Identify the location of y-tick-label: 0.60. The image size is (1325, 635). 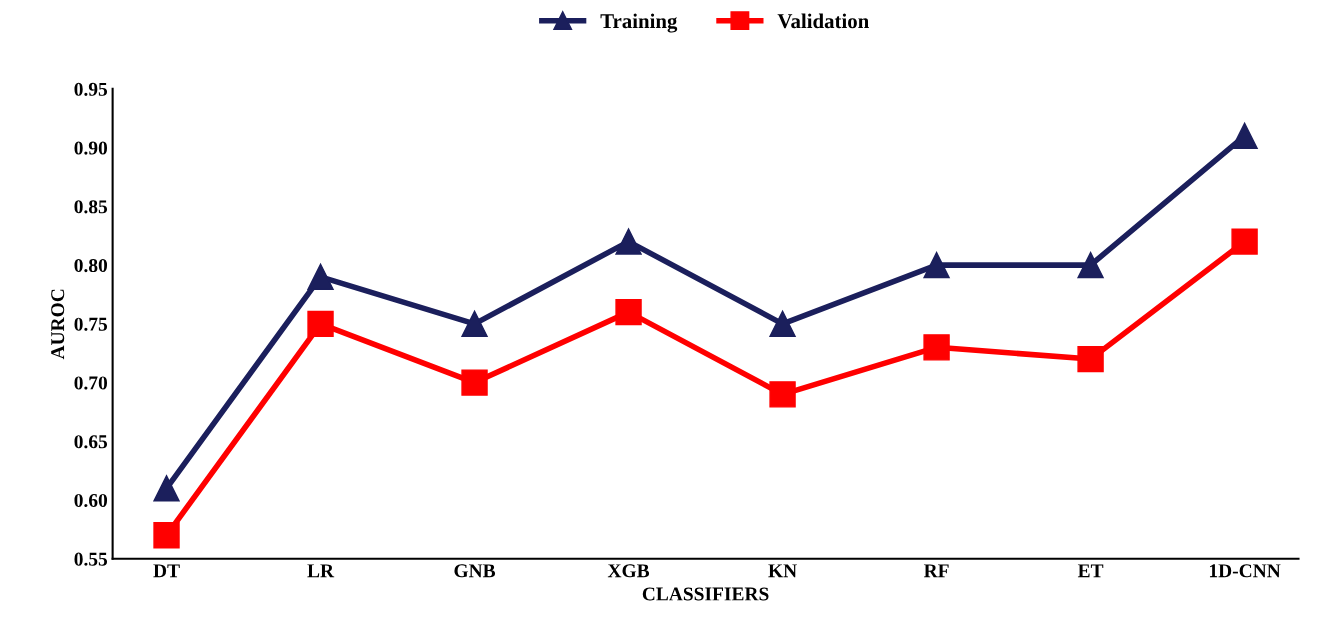
(91, 500).